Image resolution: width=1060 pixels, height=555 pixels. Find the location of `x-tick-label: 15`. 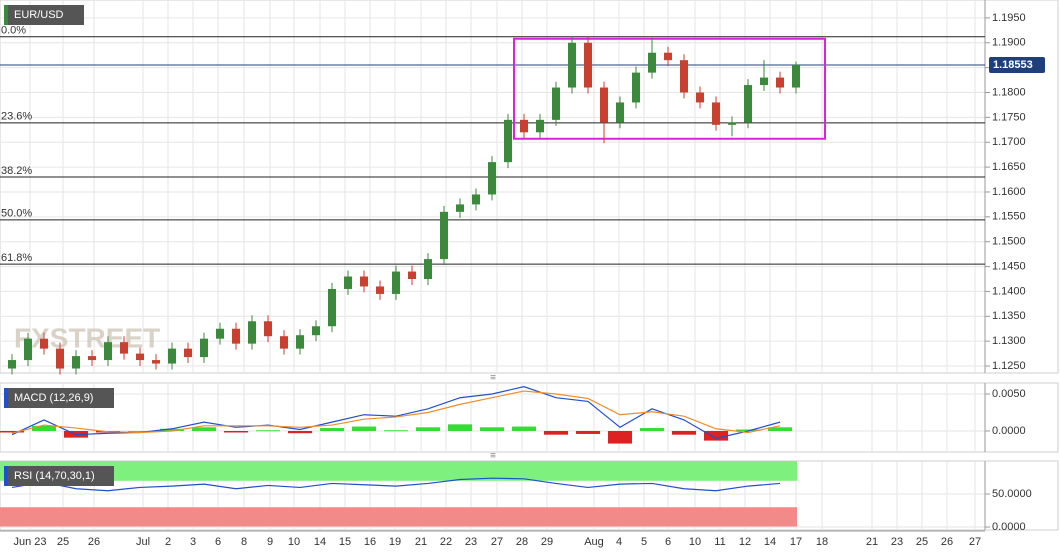

x-tick-label: 15 is located at coordinates (345, 542).